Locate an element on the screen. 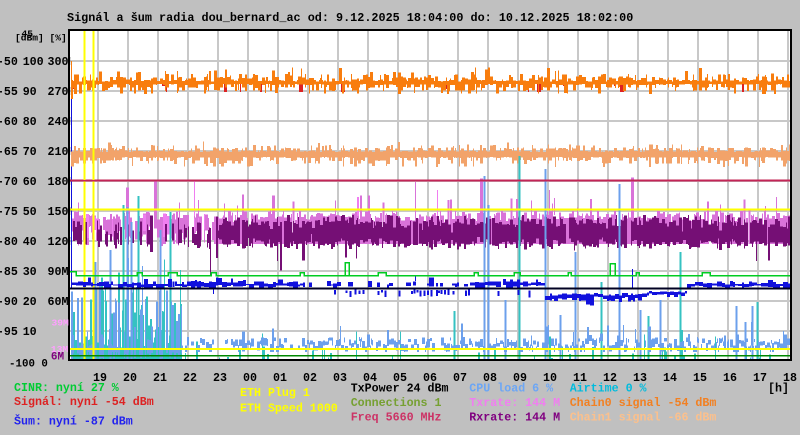 This screenshot has width=800, height=435. svg-text: -60 is located at coordinates (9, 122).